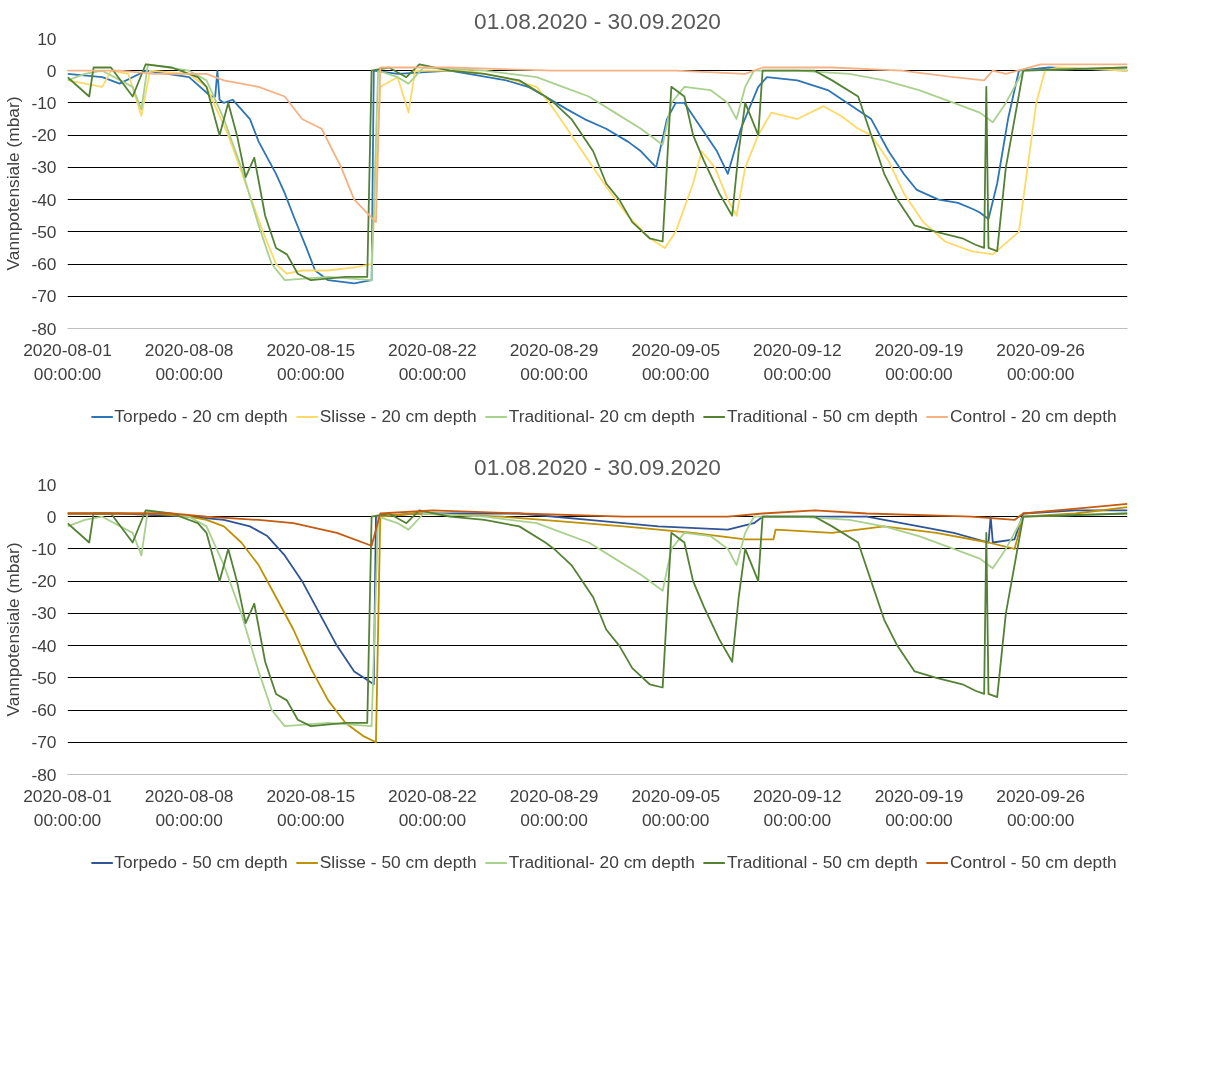  What do you see at coordinates (201, 416) in the screenshot?
I see `legend-label: Torpedo - 20 cm depth` at bounding box center [201, 416].